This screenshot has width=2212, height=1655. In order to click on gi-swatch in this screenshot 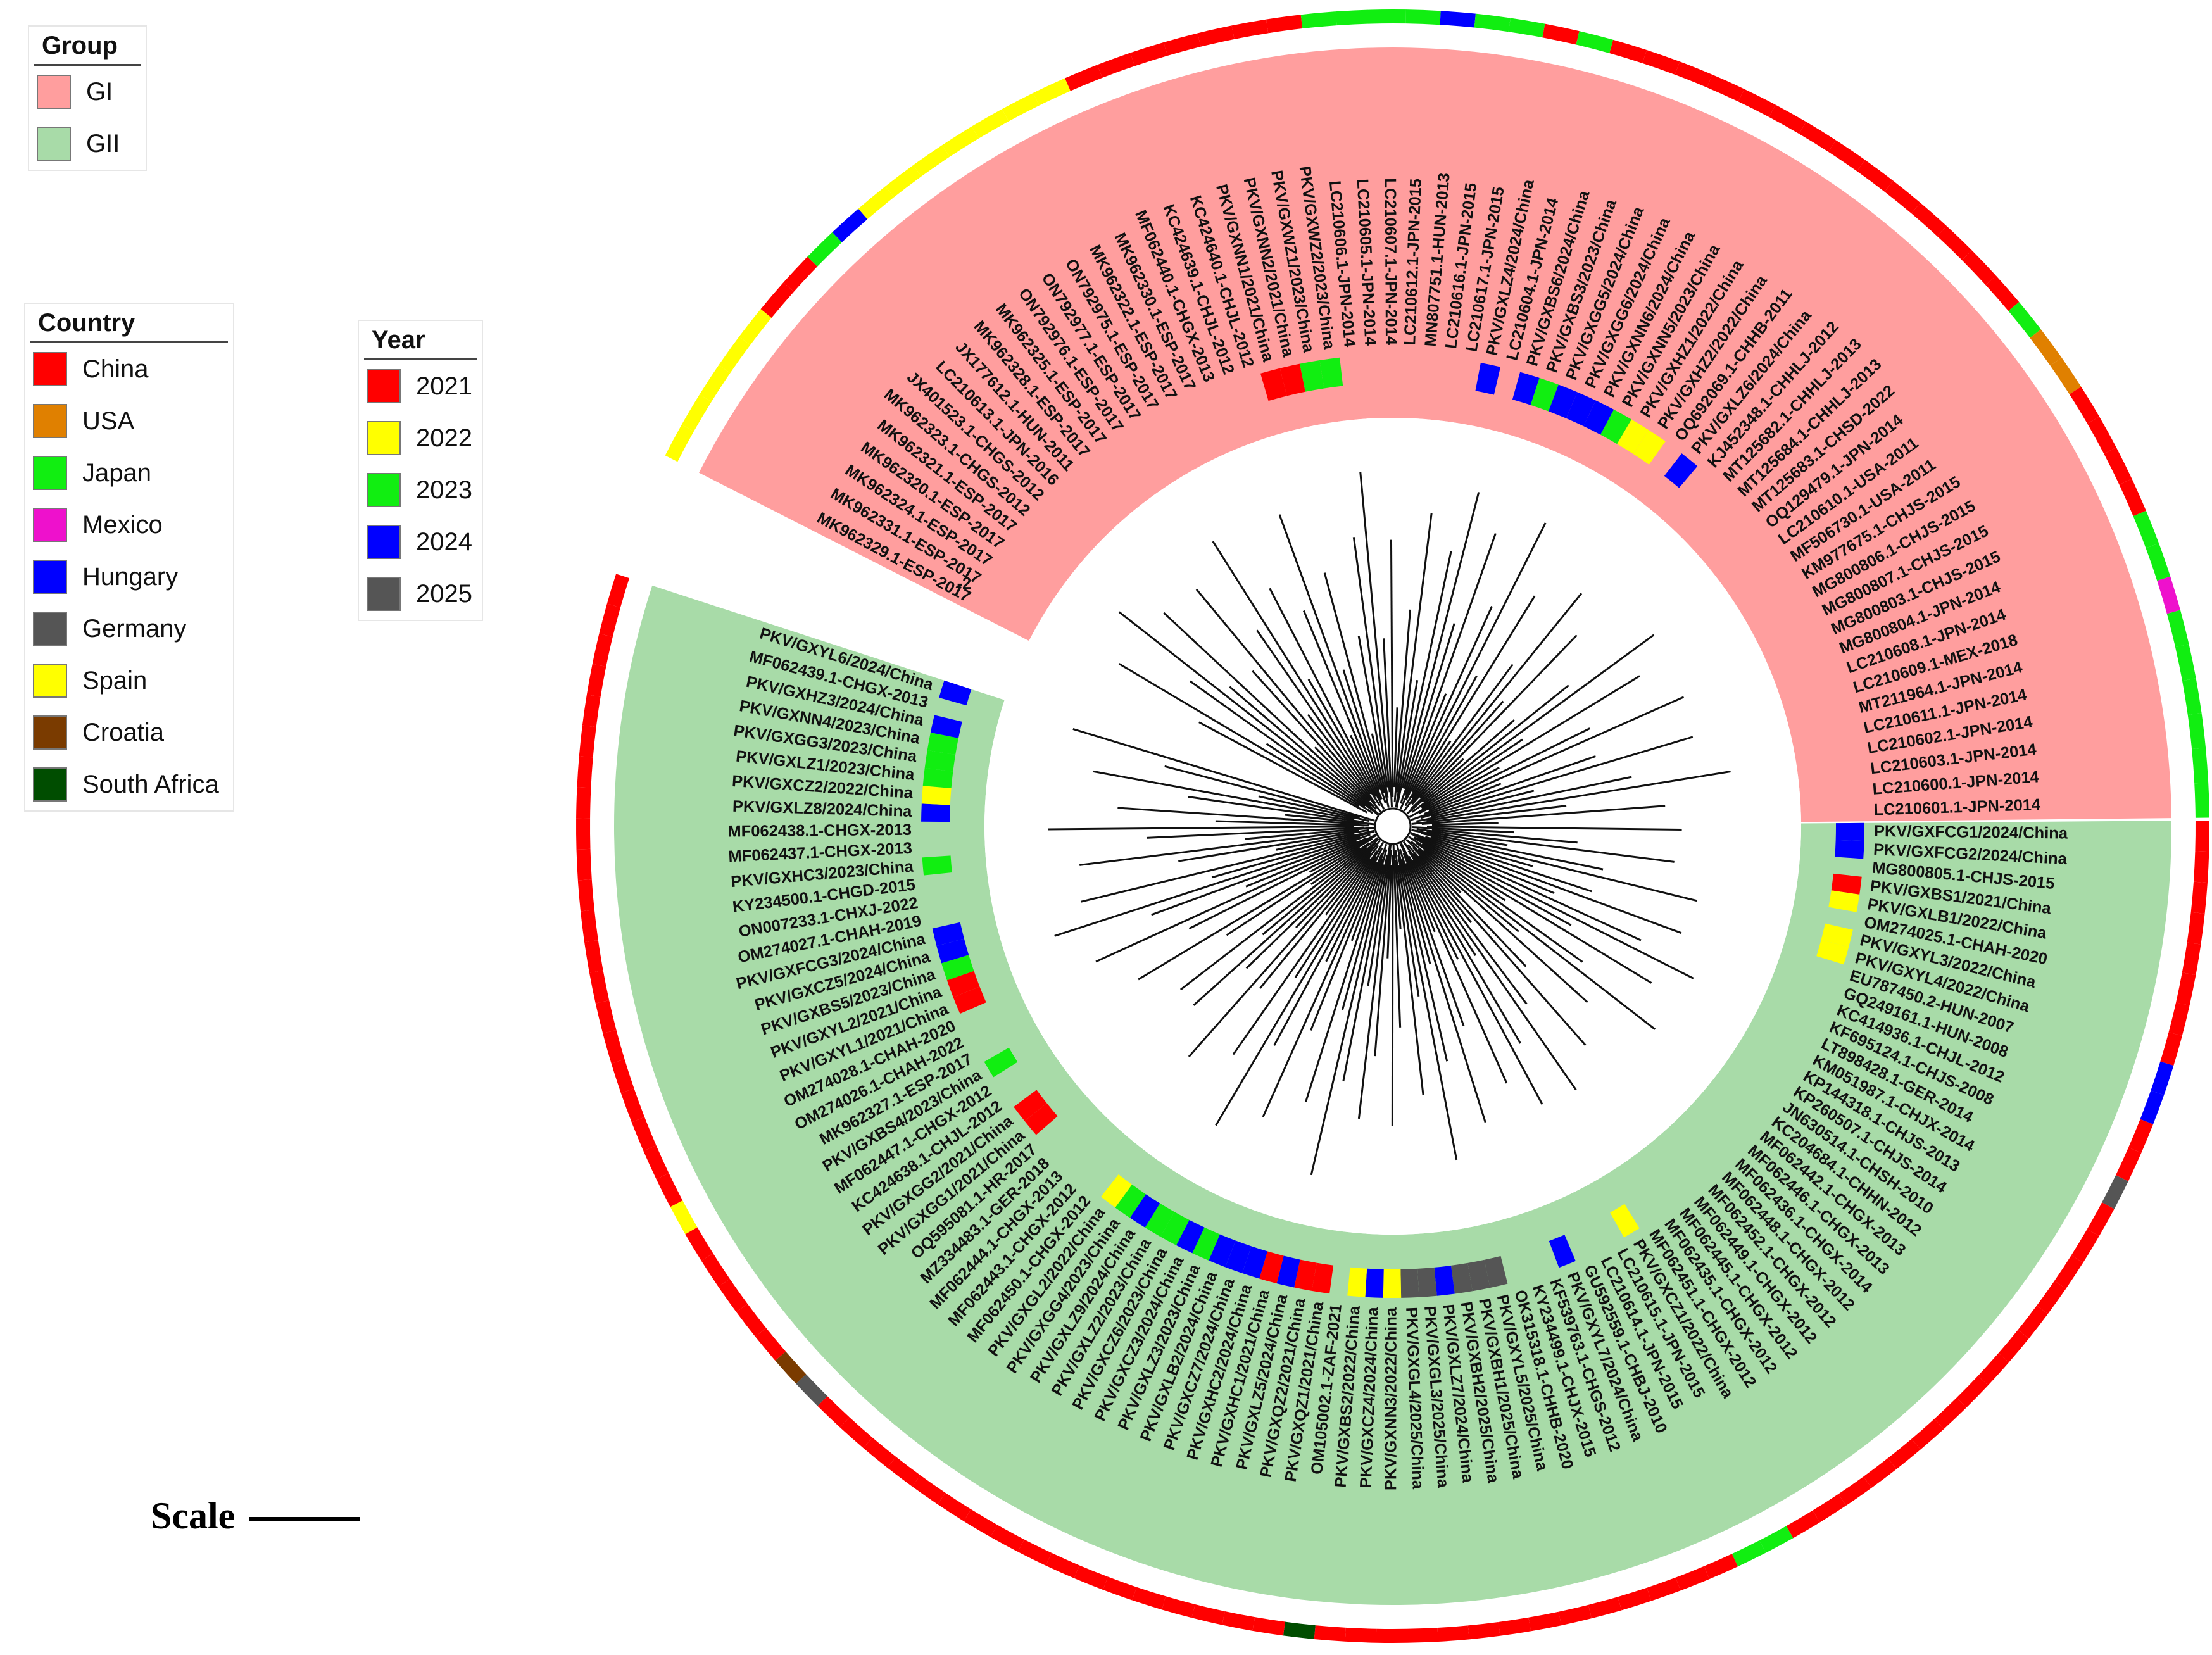, I will do `click(54, 92)`.